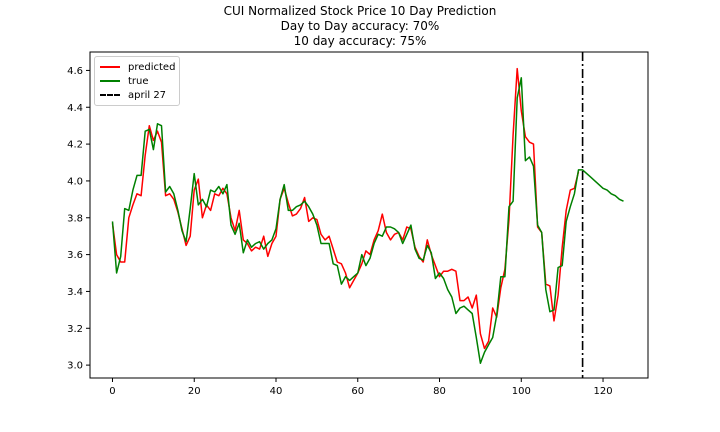  I want to click on legend-label-true: true, so click(138, 81).